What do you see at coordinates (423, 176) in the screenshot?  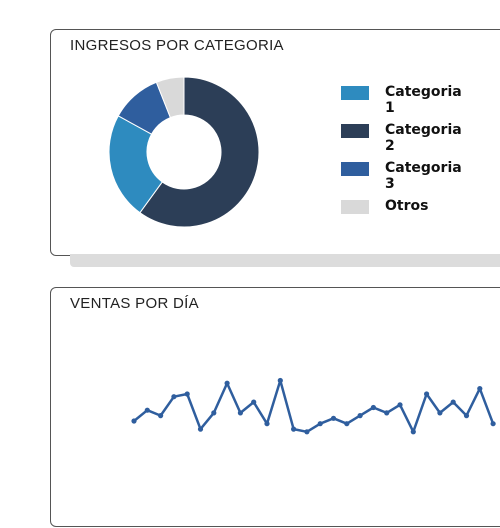 I see `legend-label: Categoria 3` at bounding box center [423, 176].